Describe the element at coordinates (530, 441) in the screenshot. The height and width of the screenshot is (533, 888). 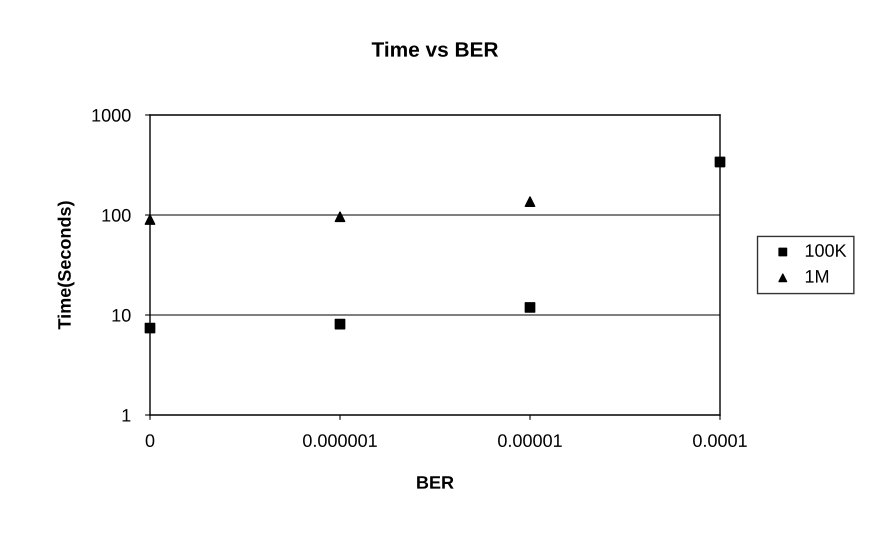
I see `x-tick-label: 0.00001` at that location.